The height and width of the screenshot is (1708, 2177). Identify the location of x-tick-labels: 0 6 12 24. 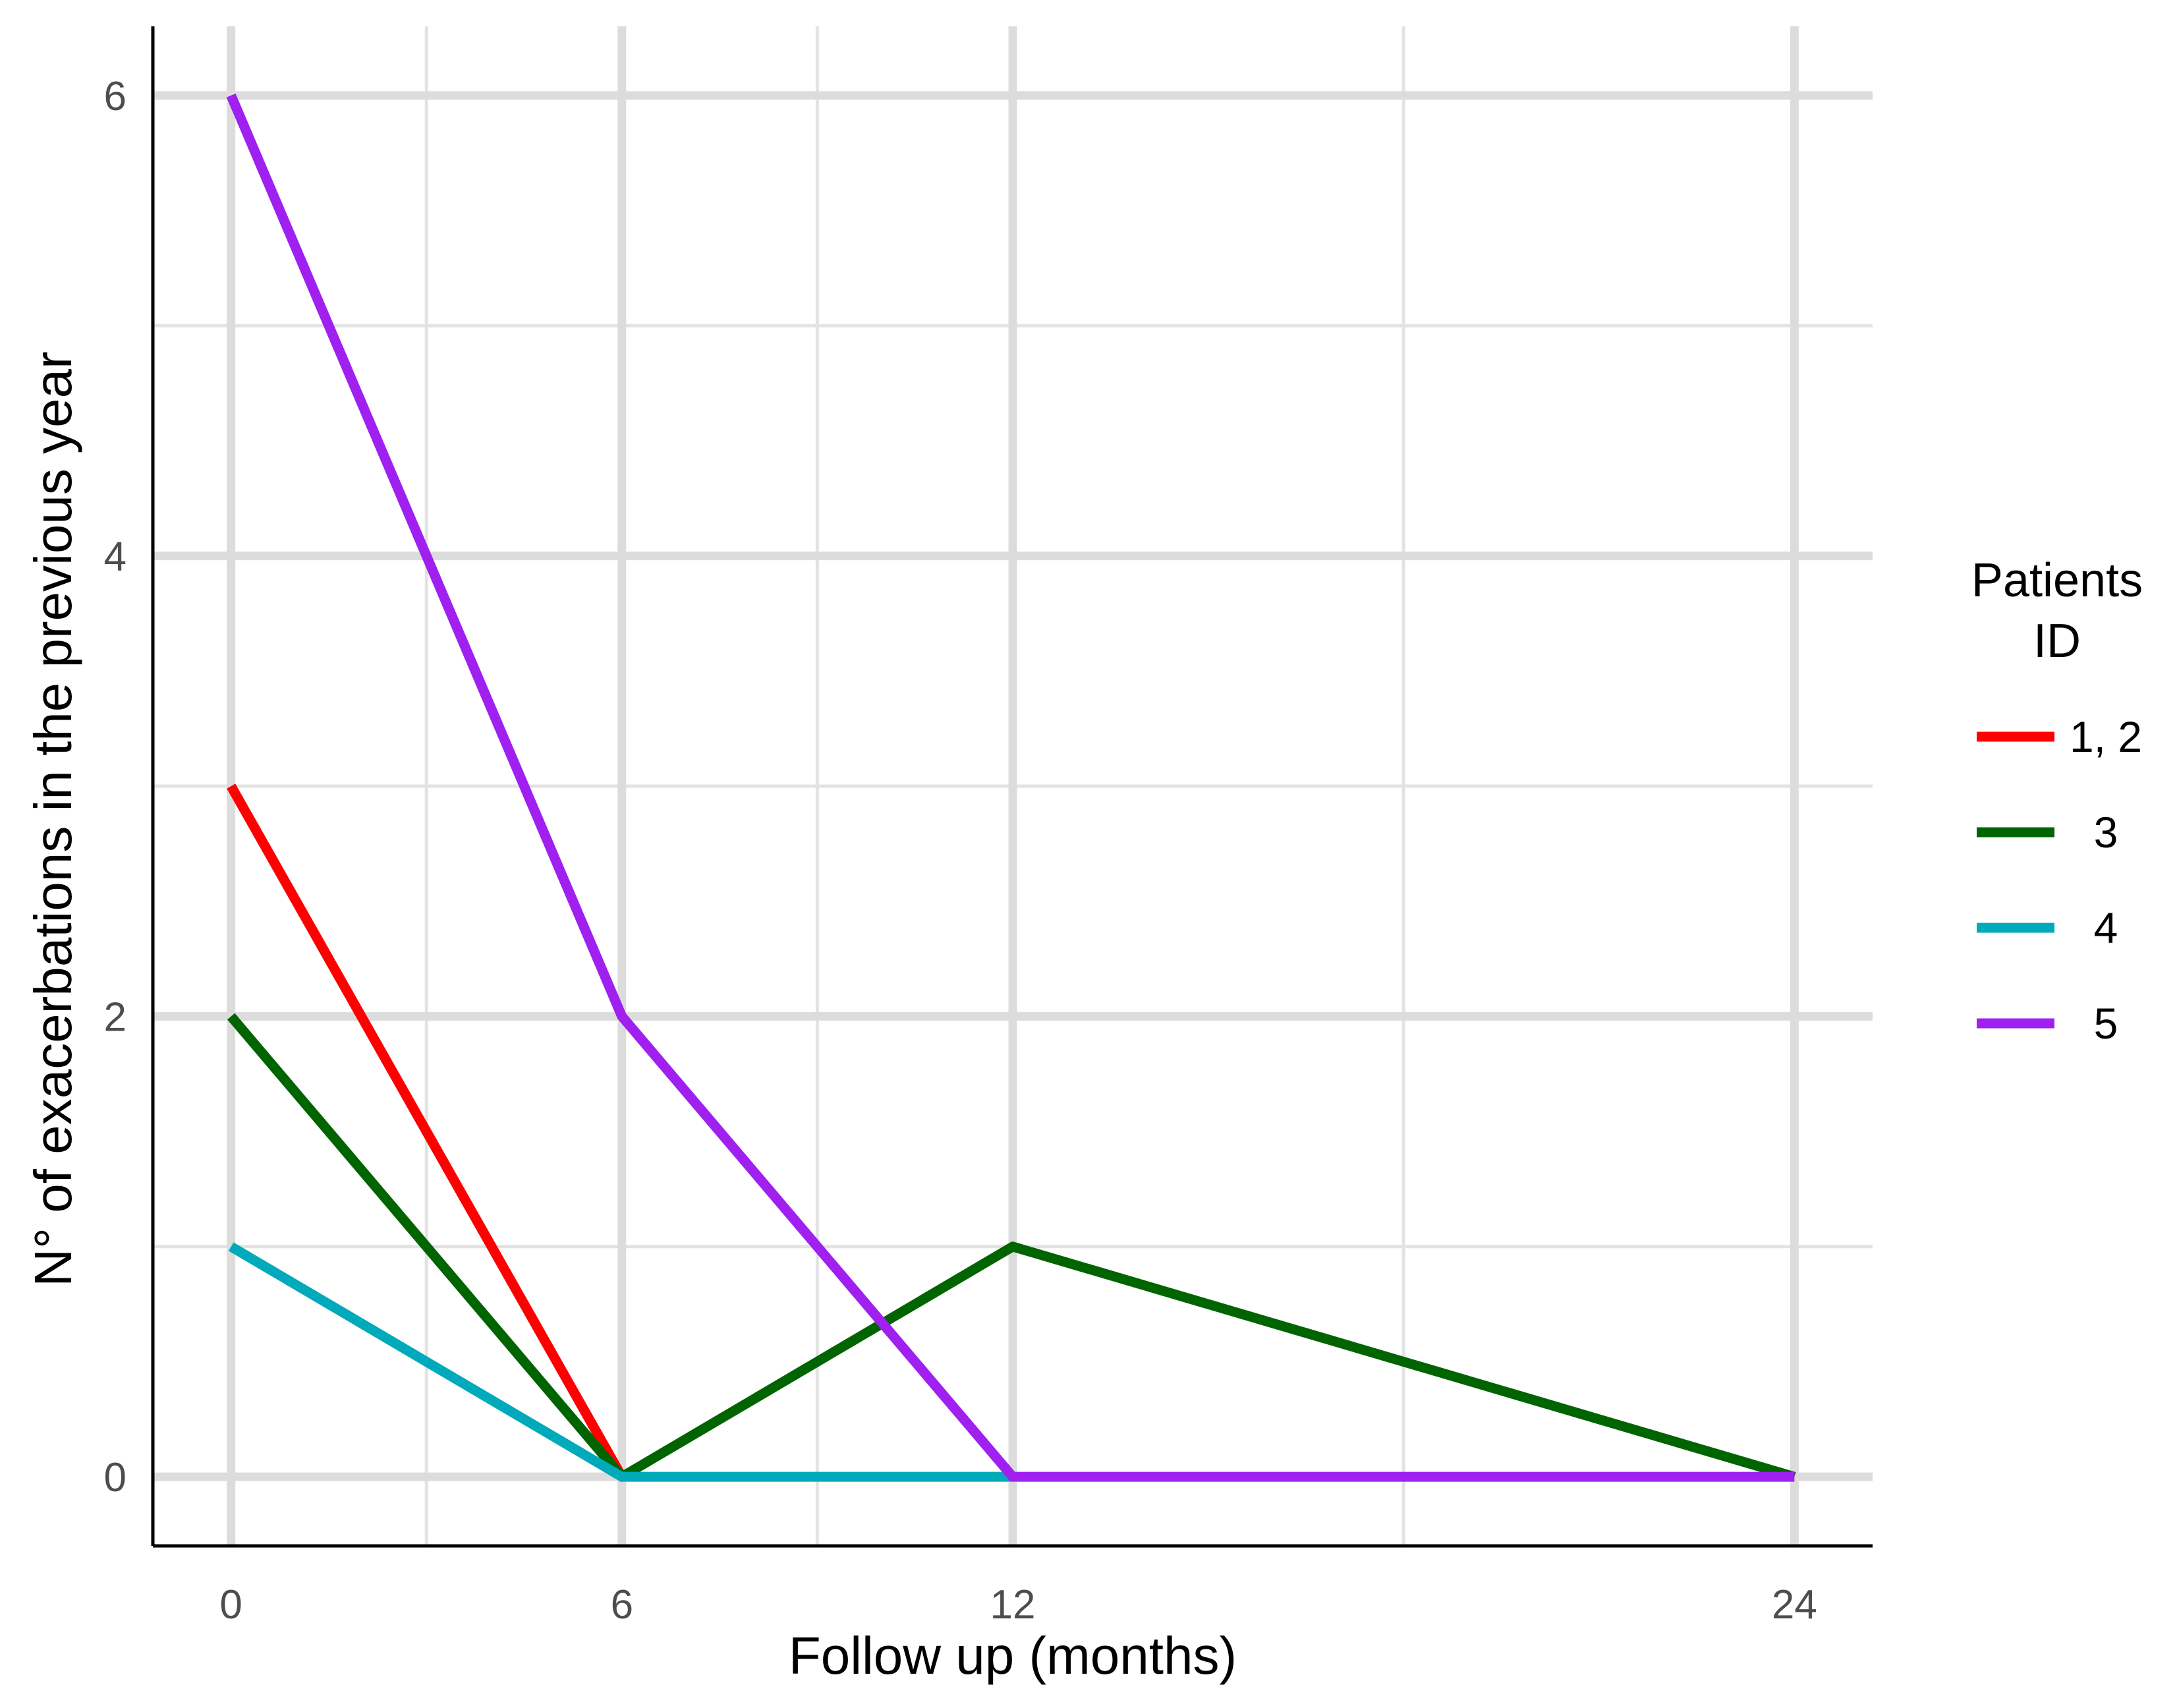
(1018, 1605).